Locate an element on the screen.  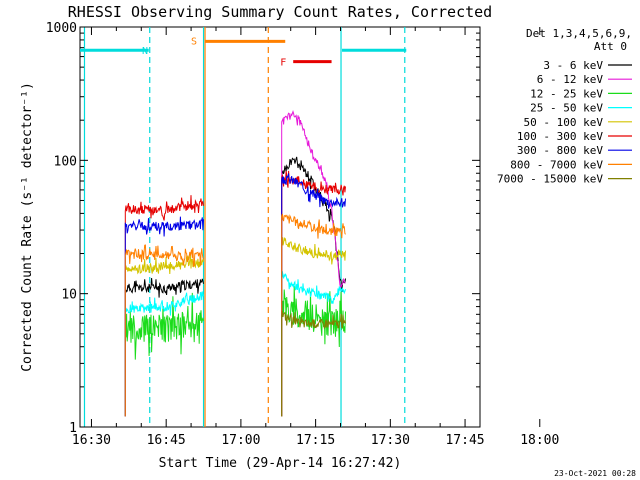
series-line-6-12-kev-seg2 is located at coordinates (313, 263).